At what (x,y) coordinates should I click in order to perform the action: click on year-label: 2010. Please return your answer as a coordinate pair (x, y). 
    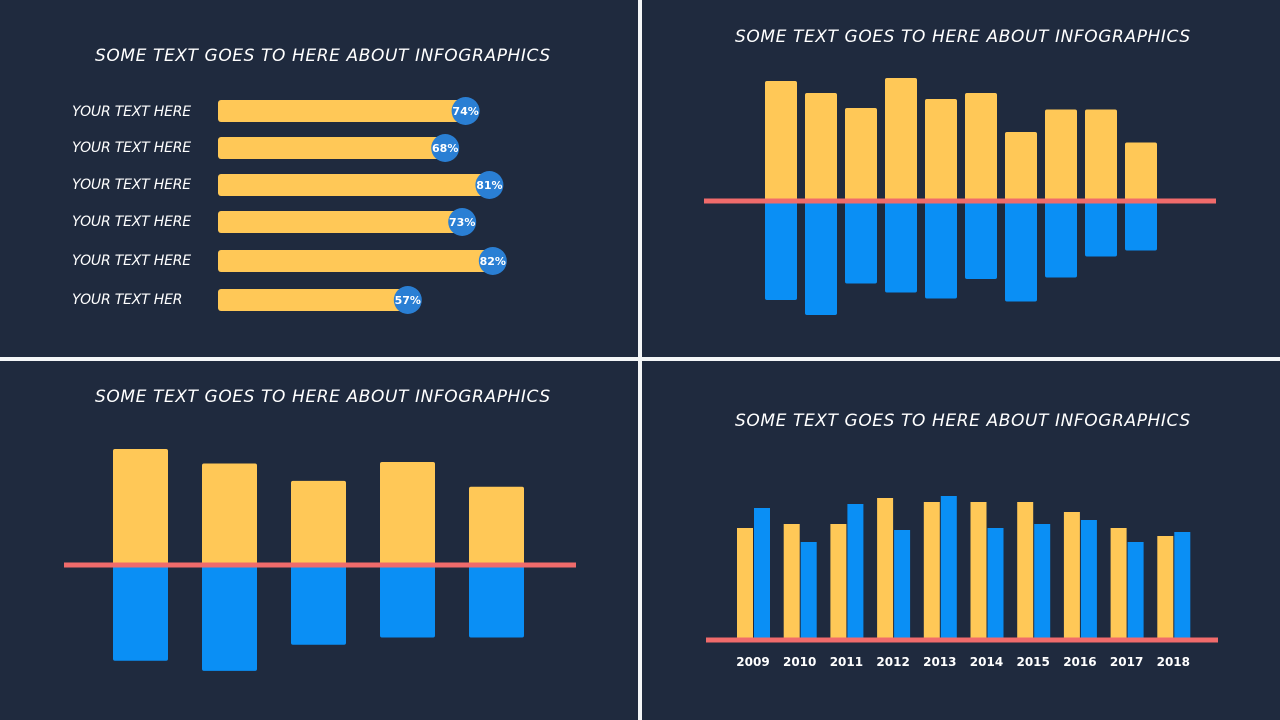
    Looking at the image, I should click on (799, 662).